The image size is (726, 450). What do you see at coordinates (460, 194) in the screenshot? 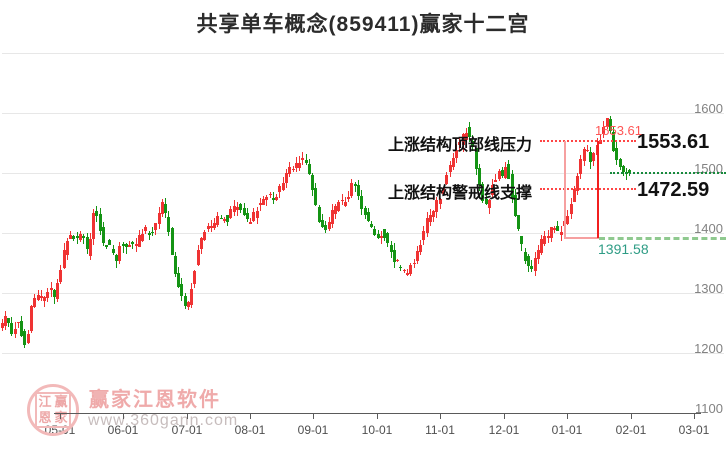
I see `support-annotation-label: 上涨结构警戒线支撑` at bounding box center [460, 194].